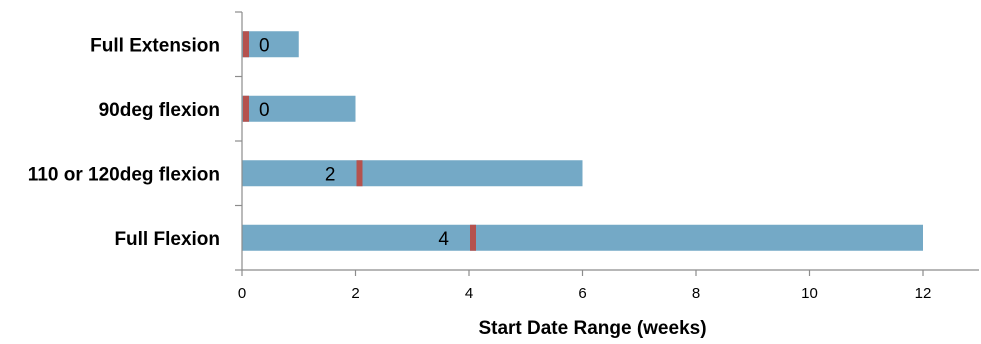 The image size is (981, 344). Describe the element at coordinates (124, 174) in the screenshot. I see `category-label: 110 or 120deg flexion` at that location.